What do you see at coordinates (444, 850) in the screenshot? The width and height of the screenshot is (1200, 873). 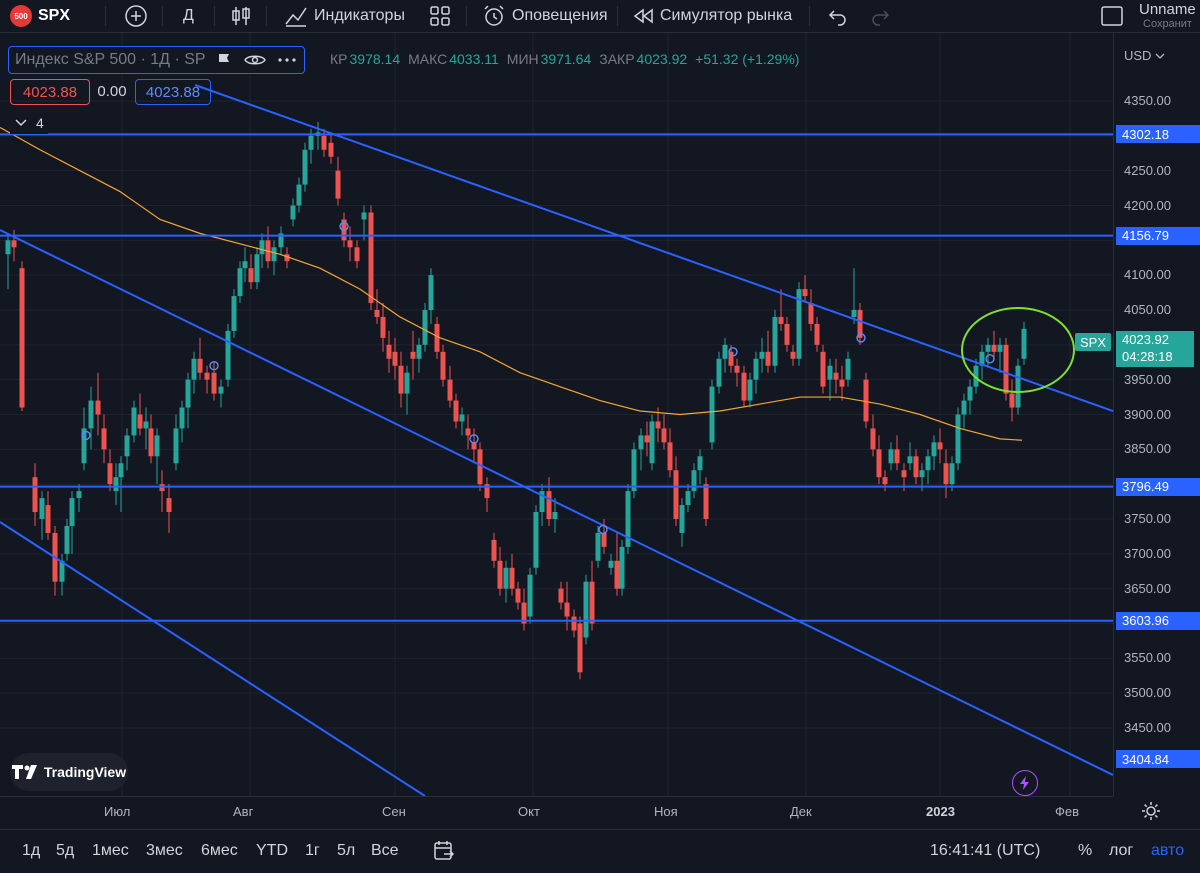 I see `date-range-button` at bounding box center [444, 850].